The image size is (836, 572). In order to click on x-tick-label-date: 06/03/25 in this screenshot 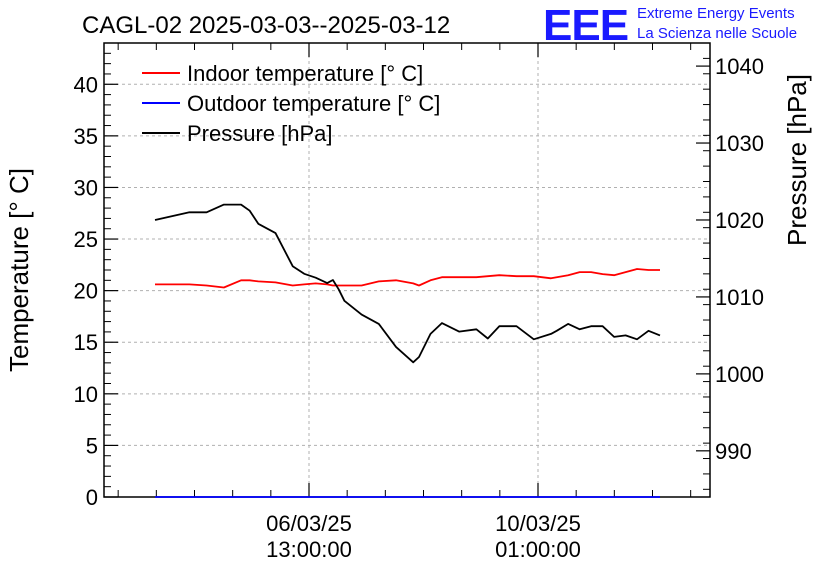, I will do `click(309, 523)`.